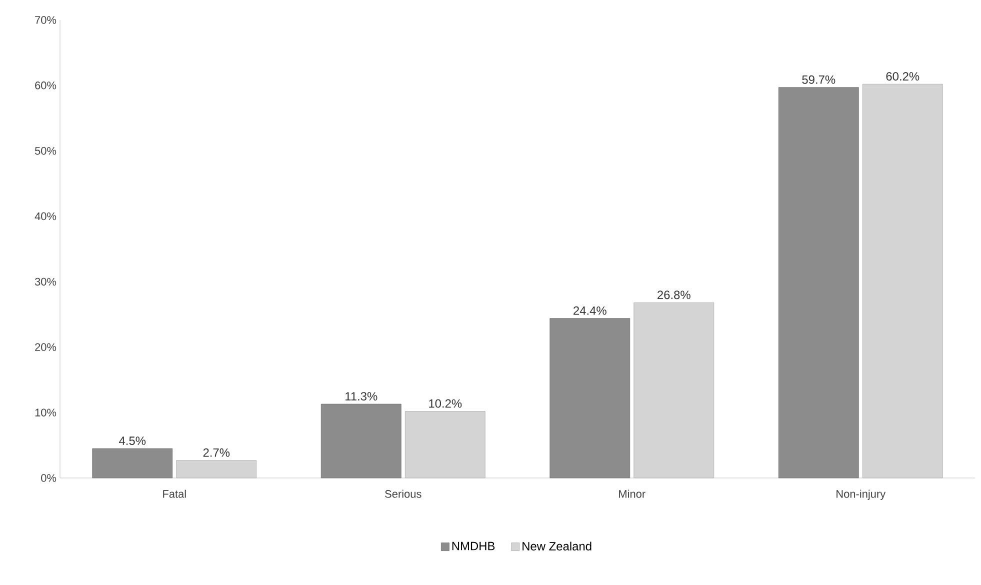 The height and width of the screenshot is (585, 981). What do you see at coordinates (48, 478) in the screenshot?
I see `y-tick-label: 0%` at bounding box center [48, 478].